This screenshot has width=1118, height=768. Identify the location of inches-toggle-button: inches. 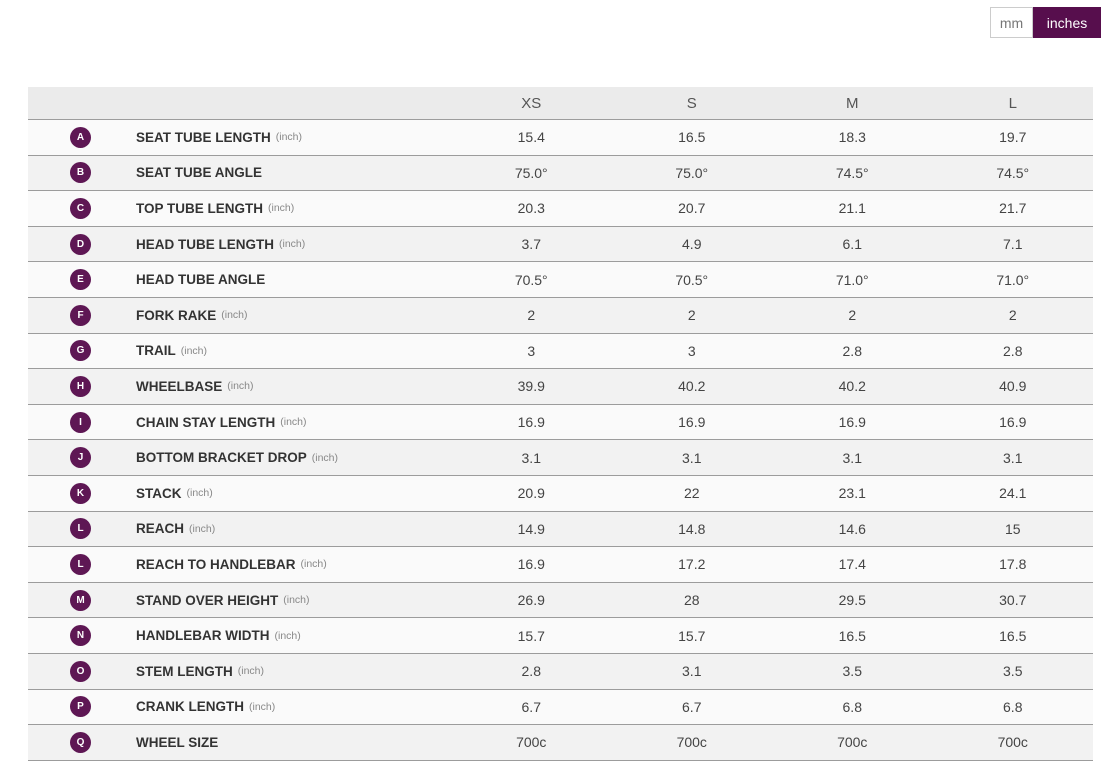
(1067, 22).